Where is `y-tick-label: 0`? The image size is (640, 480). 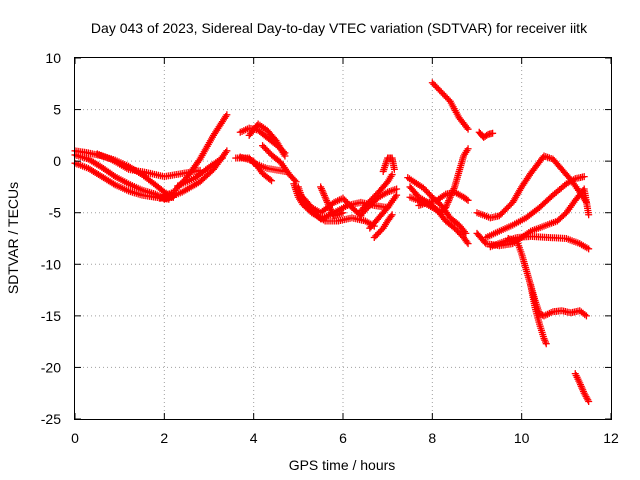
y-tick-label: 0 is located at coordinates (57, 161).